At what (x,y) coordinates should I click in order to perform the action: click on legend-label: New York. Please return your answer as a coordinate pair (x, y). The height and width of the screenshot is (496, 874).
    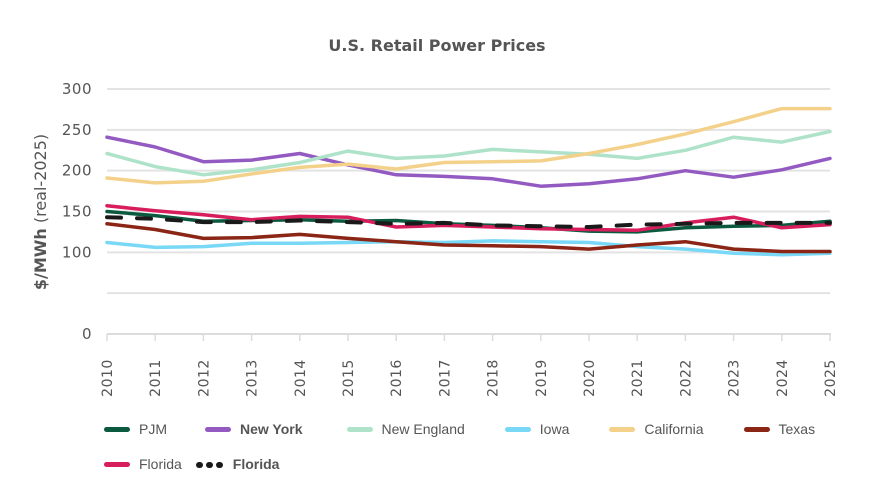
    Looking at the image, I should click on (271, 429).